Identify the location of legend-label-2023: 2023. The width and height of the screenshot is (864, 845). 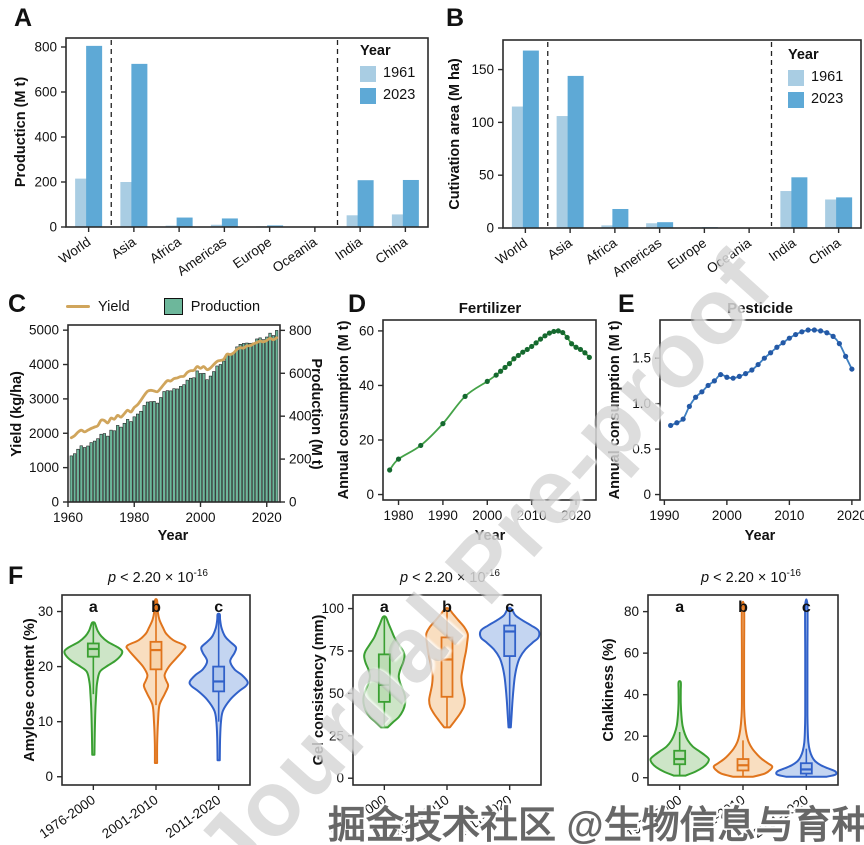
(827, 99).